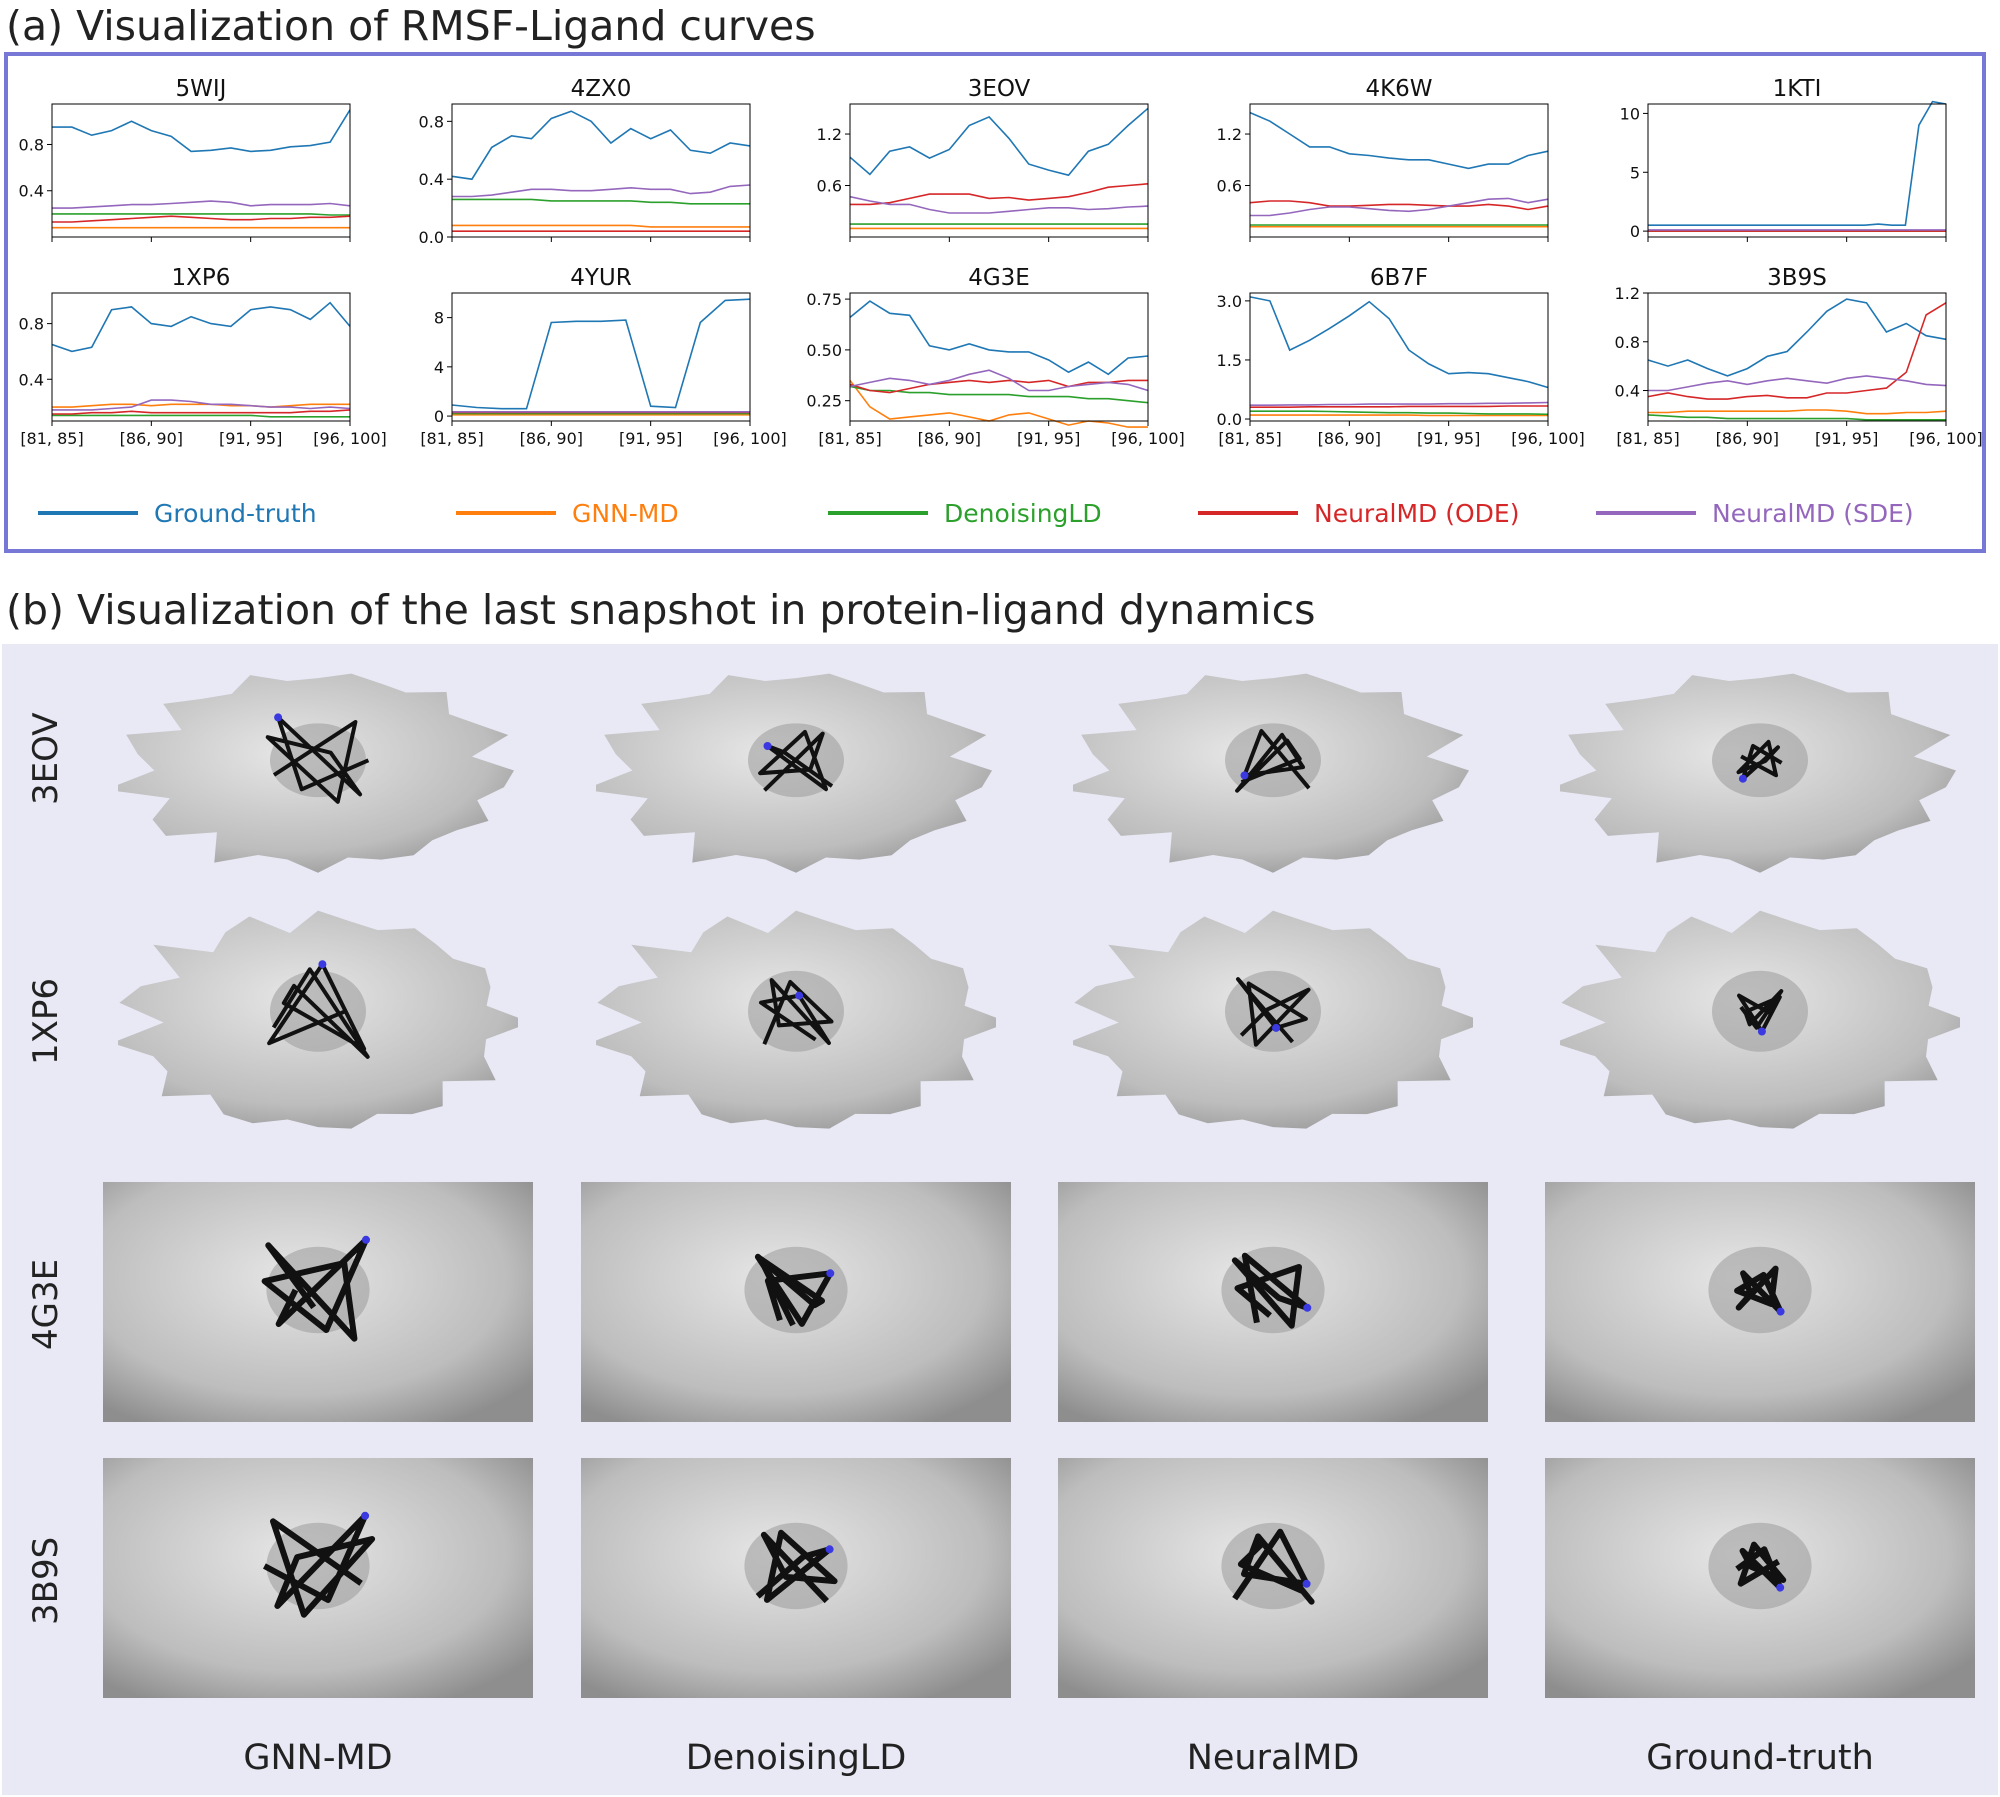 The height and width of the screenshot is (1797, 2000). Describe the element at coordinates (1760, 760) in the screenshot. I see `binding-pocket` at that location.